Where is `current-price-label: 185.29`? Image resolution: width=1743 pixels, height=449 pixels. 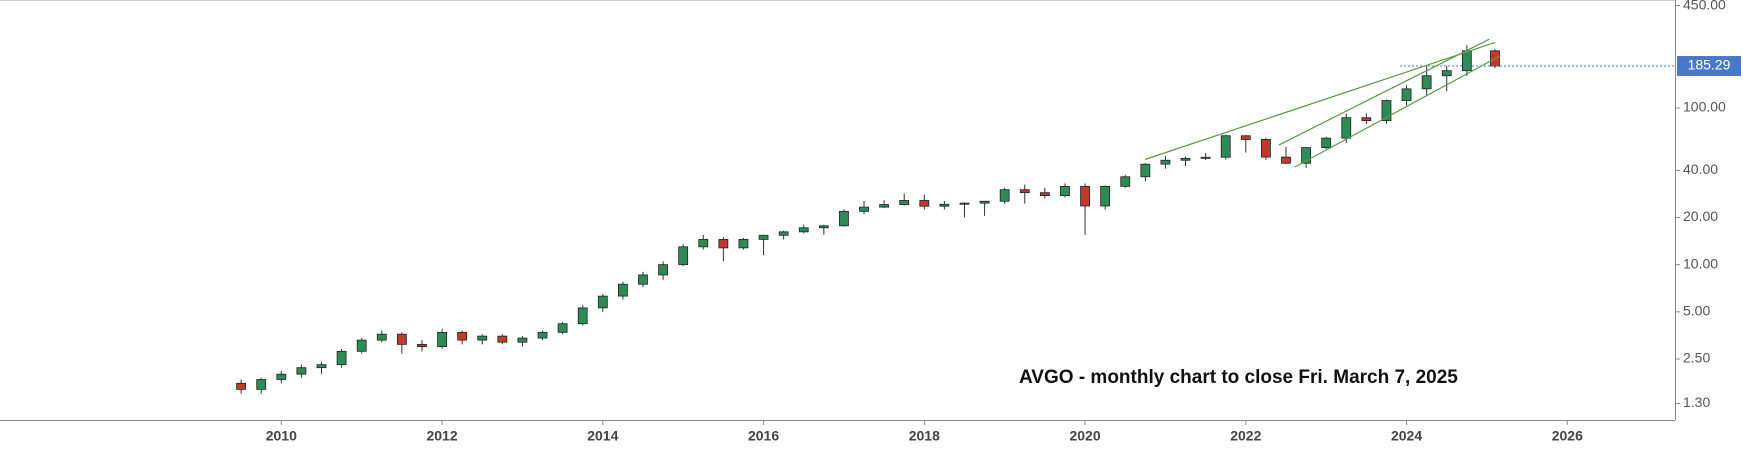 current-price-label: 185.29 is located at coordinates (1709, 65).